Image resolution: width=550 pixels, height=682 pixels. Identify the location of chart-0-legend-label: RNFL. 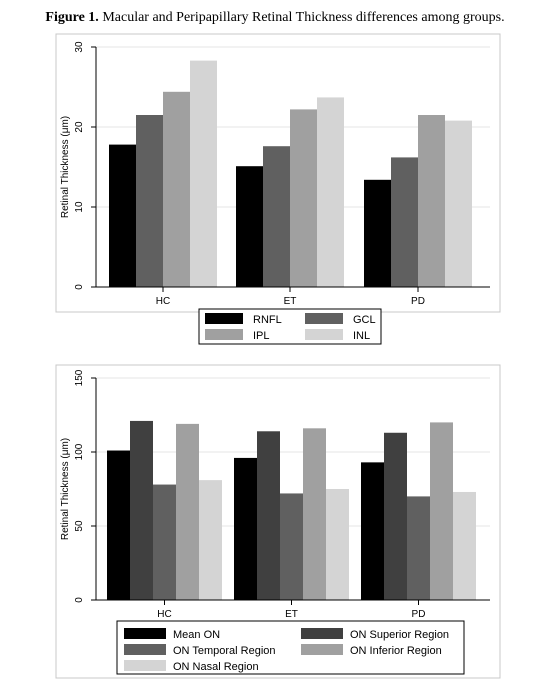
(267, 320).